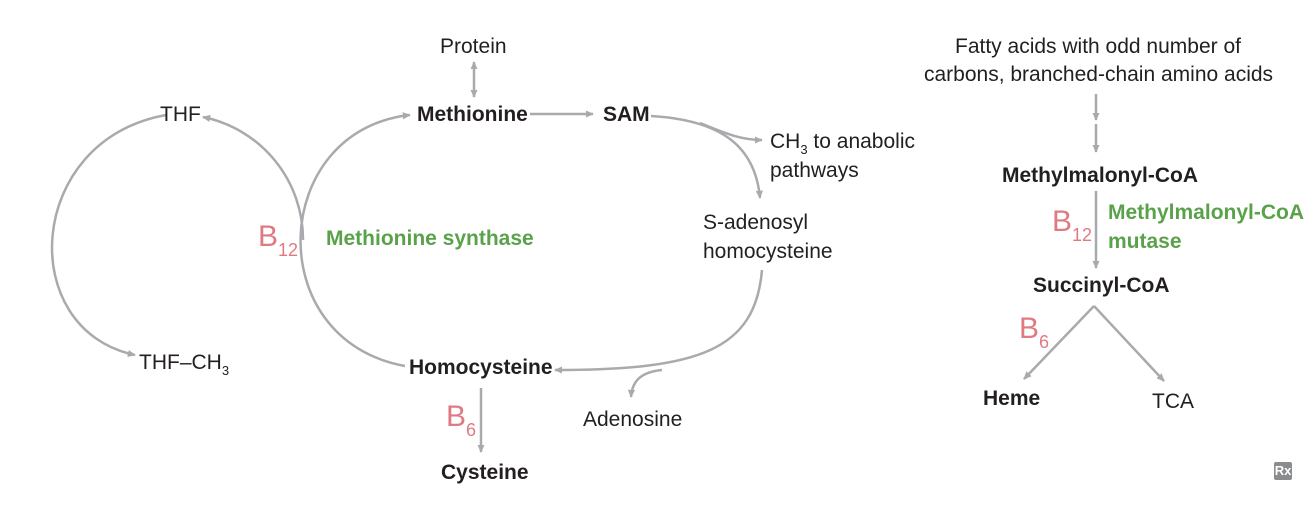 Image resolution: width=1314 pixels, height=528 pixels. Describe the element at coordinates (1101, 285) in the screenshot. I see `succinyl-coa-label: Succinyl-CoA` at that location.